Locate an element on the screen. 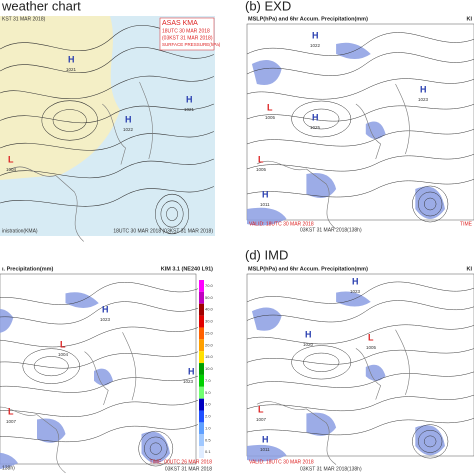 This screenshot has height=474, width=474. box-text: 18UTC 30 MAR 2018 is located at coordinates (186, 31).